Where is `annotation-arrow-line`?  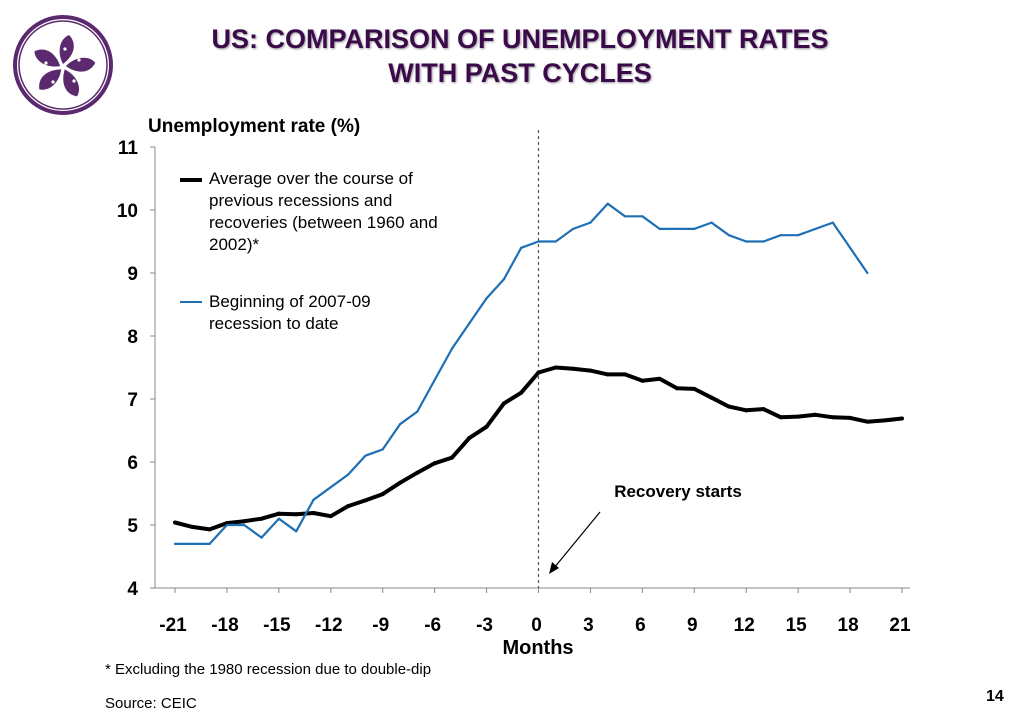 annotation-arrow-line is located at coordinates (577, 540).